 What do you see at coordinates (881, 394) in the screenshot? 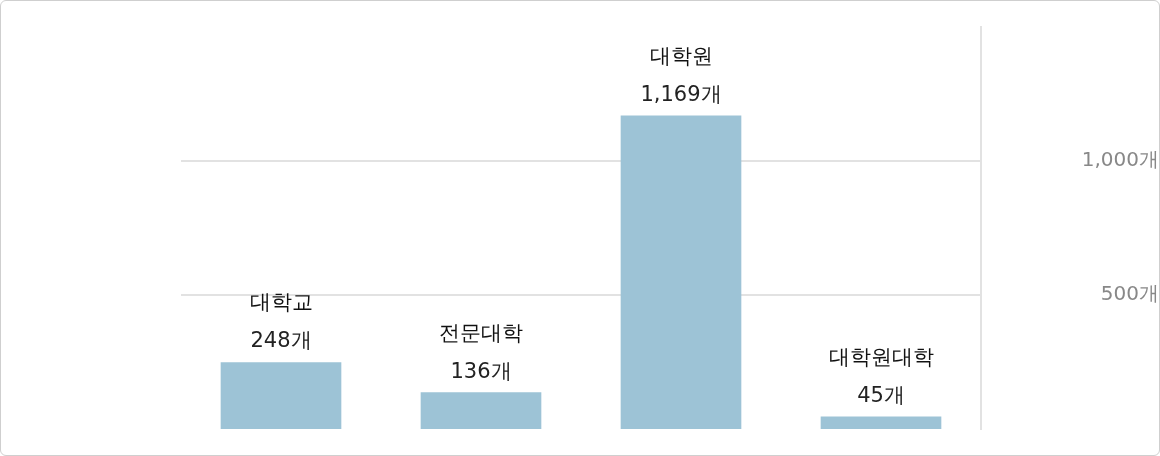
I see `data-label: 45개` at bounding box center [881, 394].